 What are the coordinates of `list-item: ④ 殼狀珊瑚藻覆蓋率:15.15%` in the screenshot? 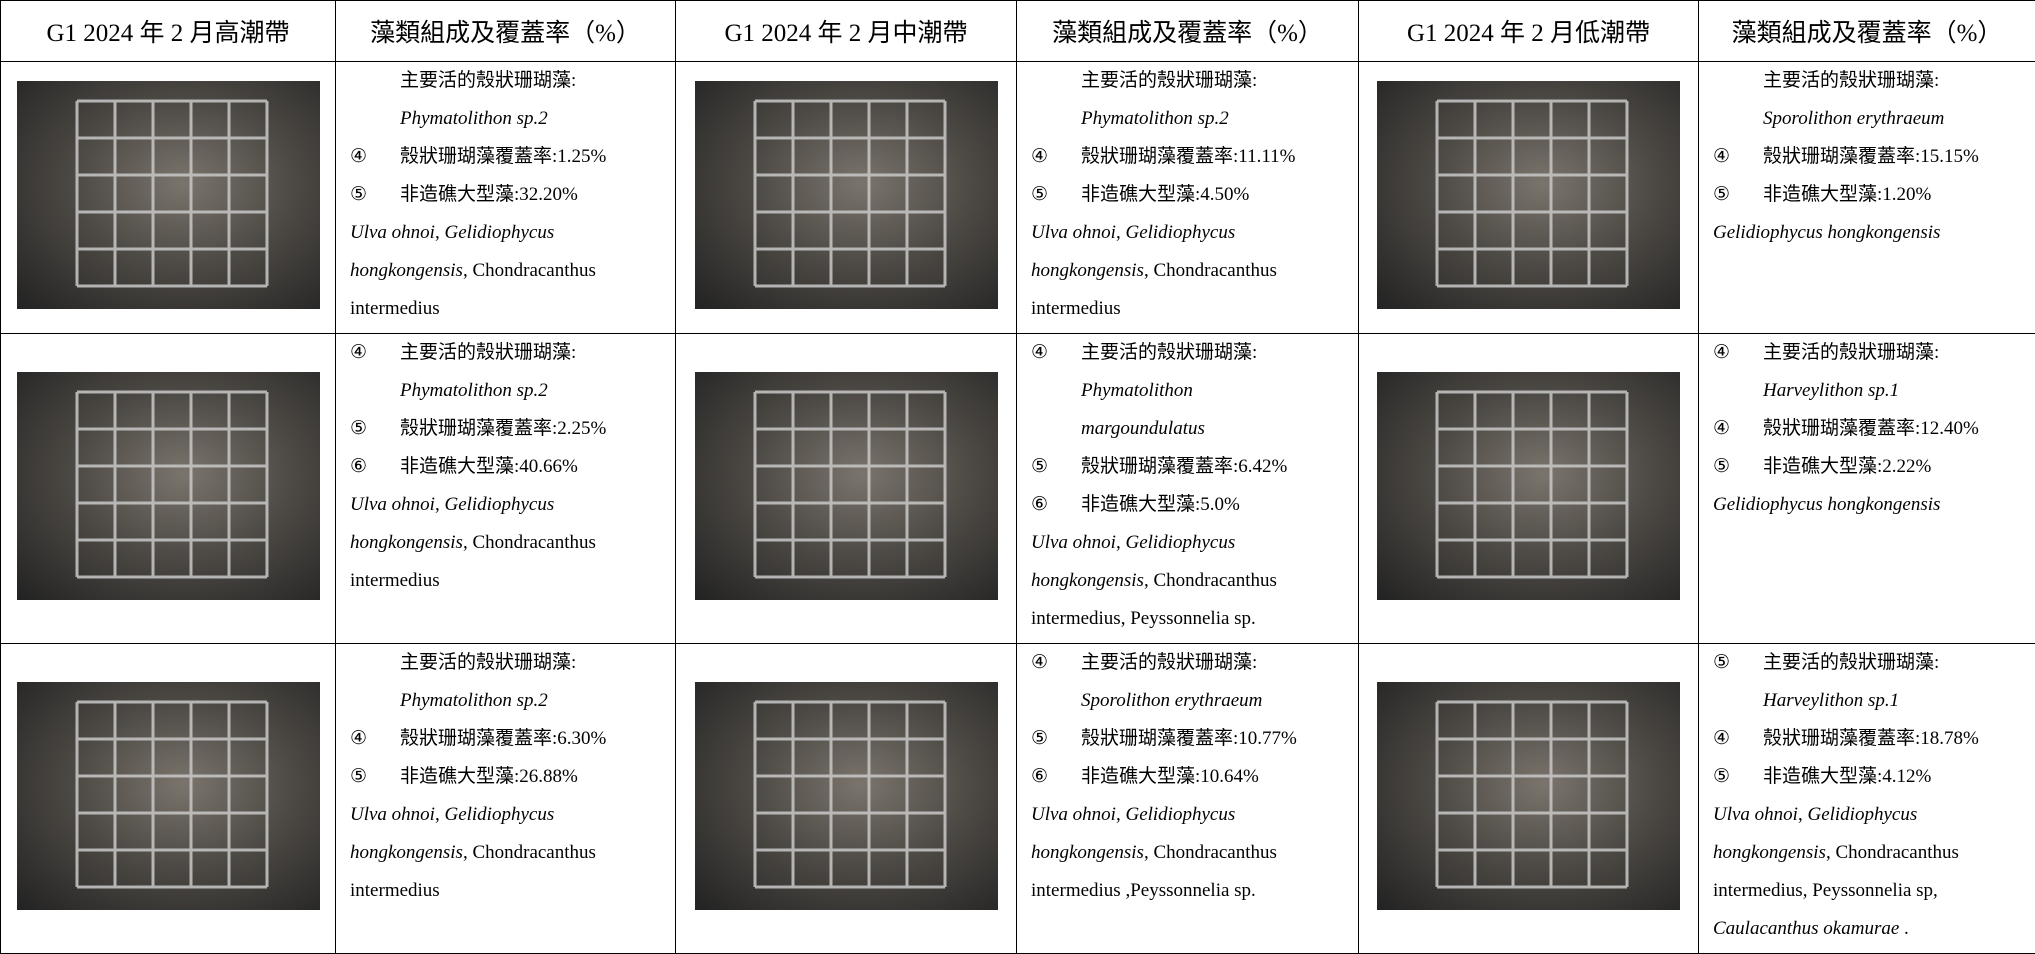 It's located at (1871, 157).